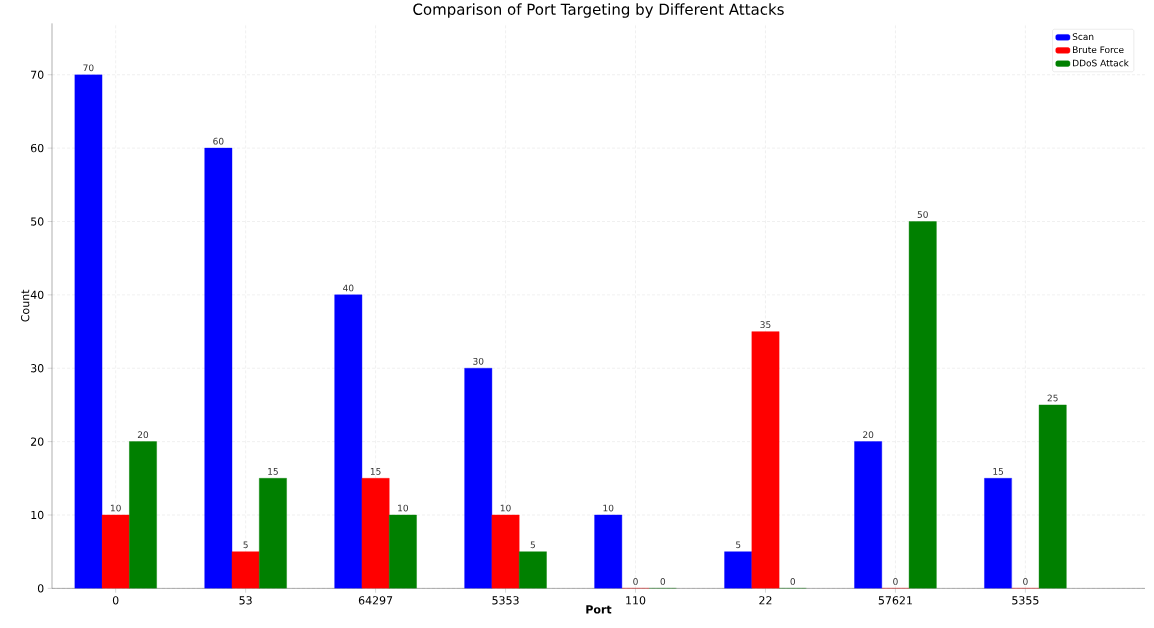 The height and width of the screenshot is (628, 1154). What do you see at coordinates (348, 288) in the screenshot?
I see `data-label: 40` at bounding box center [348, 288].